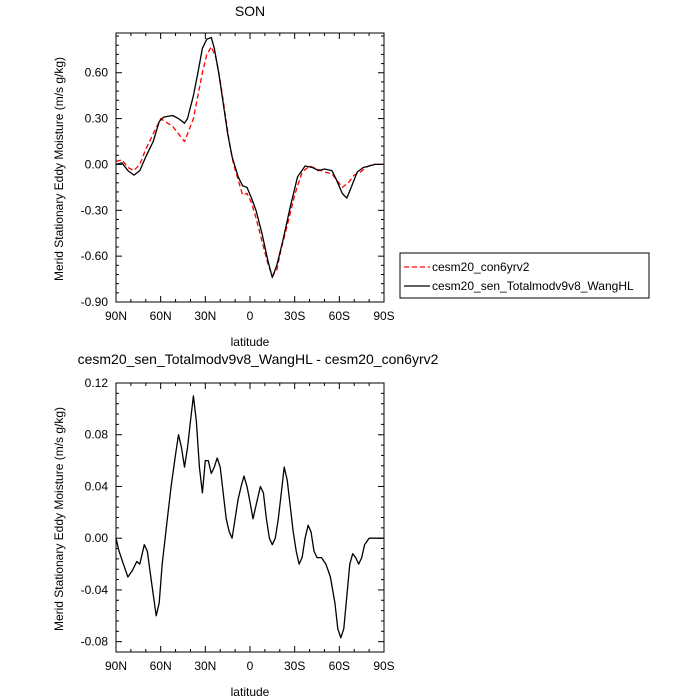 The width and height of the screenshot is (700, 700). What do you see at coordinates (95, 302) in the screenshot?
I see `y-tick-label: -0.90` at bounding box center [95, 302].